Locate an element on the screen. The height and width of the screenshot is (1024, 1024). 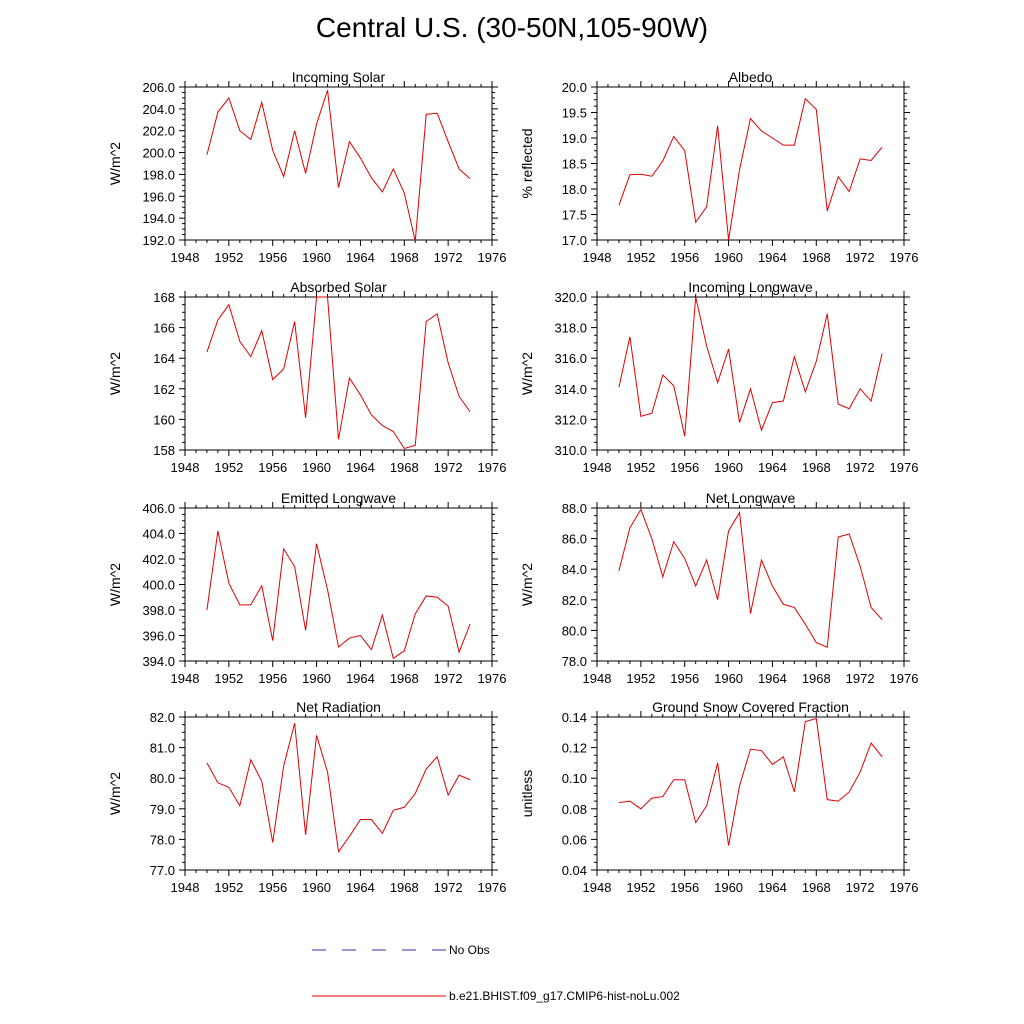
y-tick-label: 312.0 is located at coordinates (570, 419).